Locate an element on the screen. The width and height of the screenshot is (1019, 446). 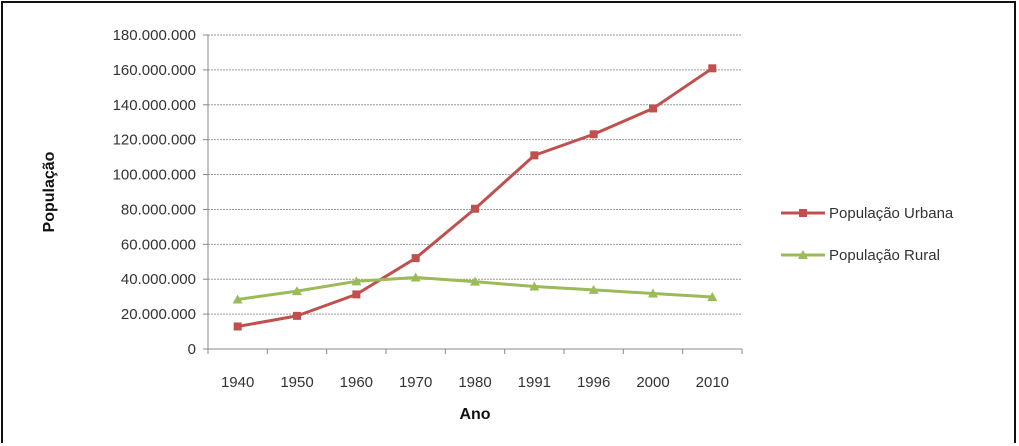
y-tick-label: 80.000.000 is located at coordinates (158, 209).